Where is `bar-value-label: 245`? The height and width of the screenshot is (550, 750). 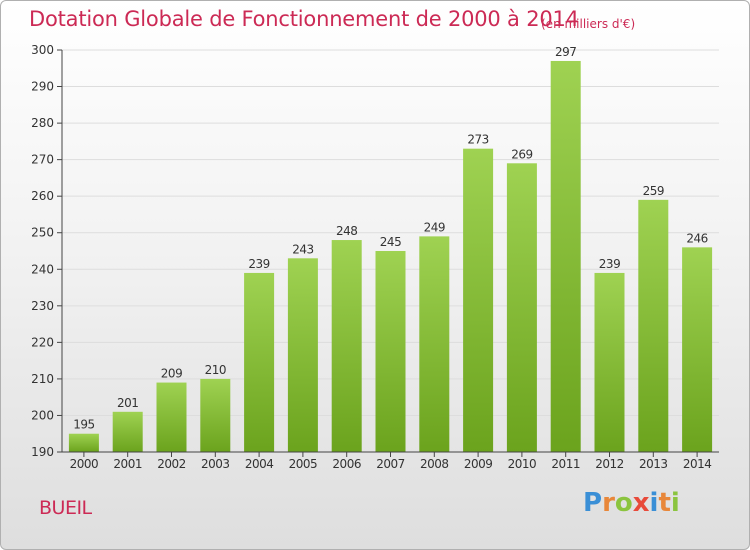 bar-value-label: 245 is located at coordinates (390, 242).